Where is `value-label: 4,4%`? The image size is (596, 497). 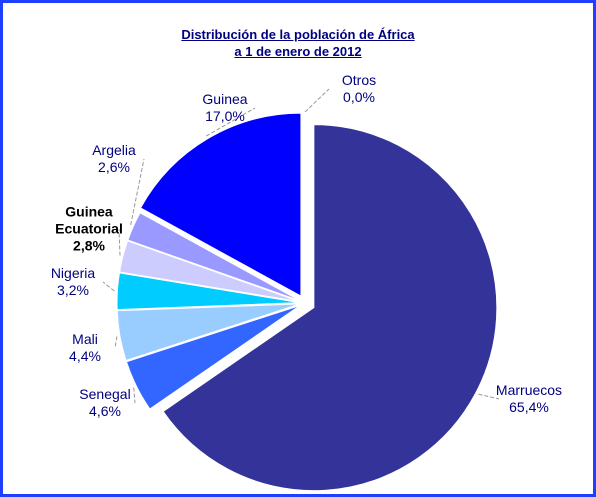
value-label: 4,4% is located at coordinates (85, 356).